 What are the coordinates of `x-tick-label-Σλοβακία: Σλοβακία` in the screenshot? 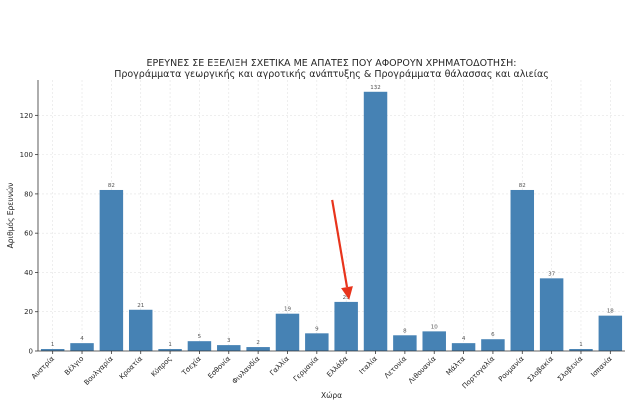 It's located at (540, 368).